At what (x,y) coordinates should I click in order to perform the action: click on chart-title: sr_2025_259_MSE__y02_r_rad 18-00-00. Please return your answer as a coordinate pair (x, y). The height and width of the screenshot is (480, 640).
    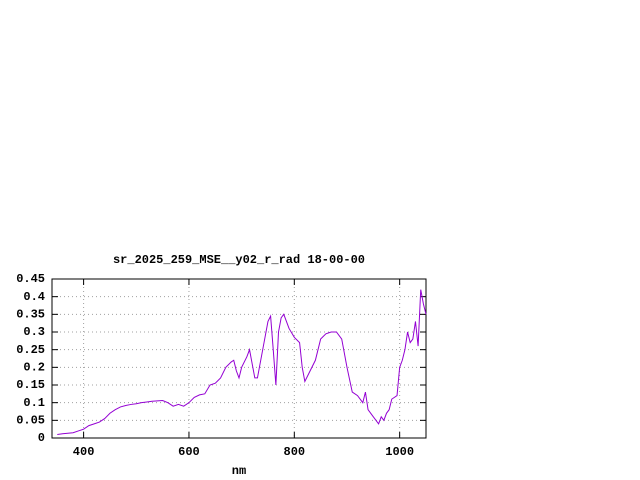
    Looking at the image, I should click on (239, 260).